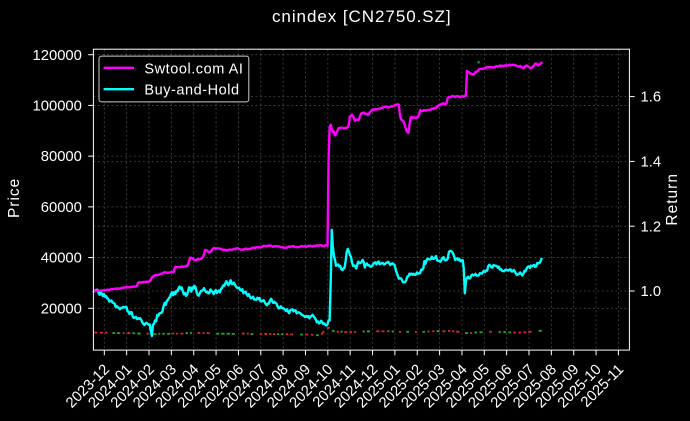 This screenshot has width=690, height=421. What do you see at coordinates (651, 292) in the screenshot?
I see `svg-text: 1.0` at bounding box center [651, 292].